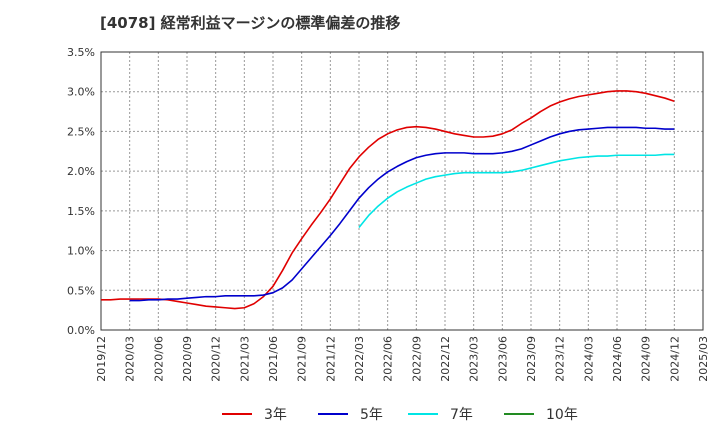 This screenshot has height=440, width=720. I want to click on x-tick-label: 2023/06, so click(502, 359).